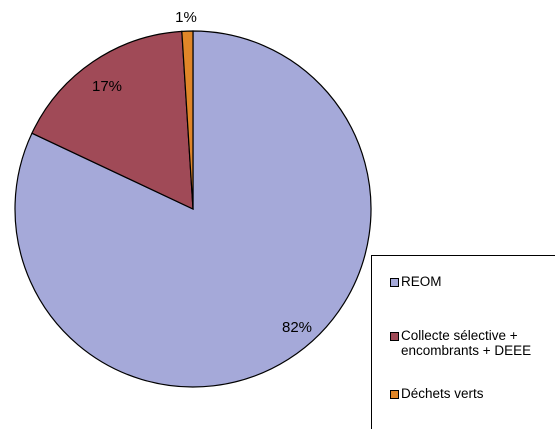 This screenshot has height=429, width=555. Describe the element at coordinates (394, 394) in the screenshot. I see `legend-swatch-dechets-verts` at that location.